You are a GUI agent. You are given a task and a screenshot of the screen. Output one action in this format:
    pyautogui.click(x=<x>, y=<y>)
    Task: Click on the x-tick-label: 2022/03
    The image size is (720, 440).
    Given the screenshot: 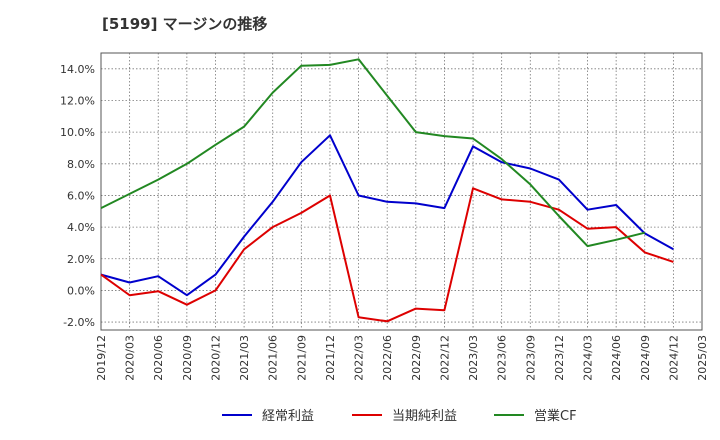 What is the action you would take?
    pyautogui.click(x=359, y=358)
    